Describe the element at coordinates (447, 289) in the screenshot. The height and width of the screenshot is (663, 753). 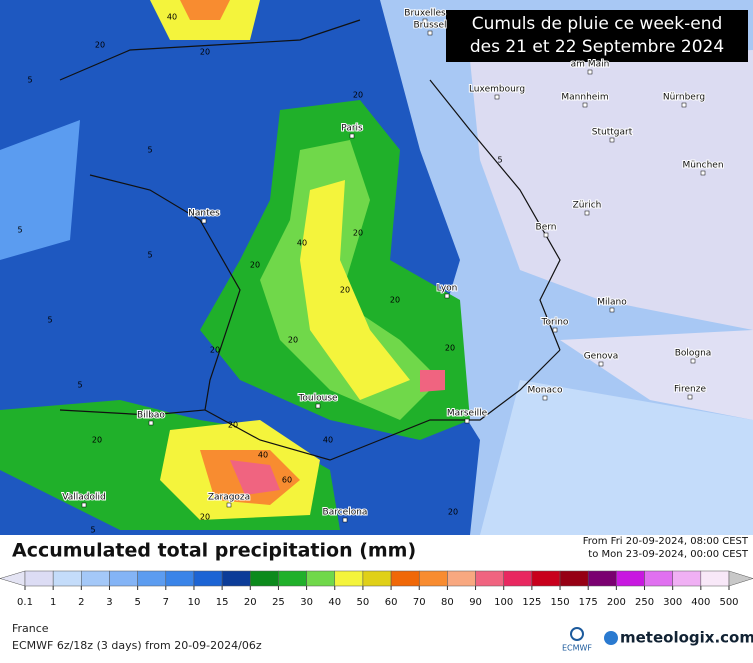
I see `city-label: Lyon` at that location.